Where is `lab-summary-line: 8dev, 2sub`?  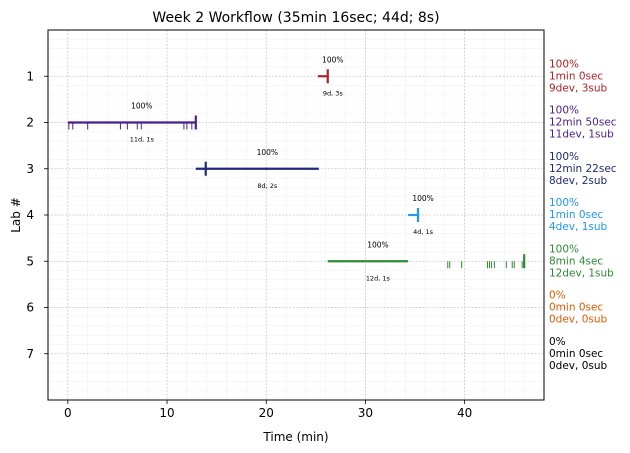
lab-summary-line: 8dev, 2sub is located at coordinates (578, 181).